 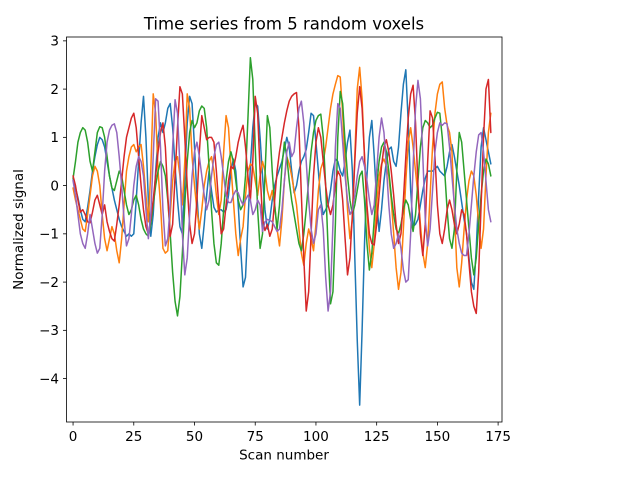 What do you see at coordinates (49, 283) in the screenshot?
I see `y-tick-label: −2` at bounding box center [49, 283].